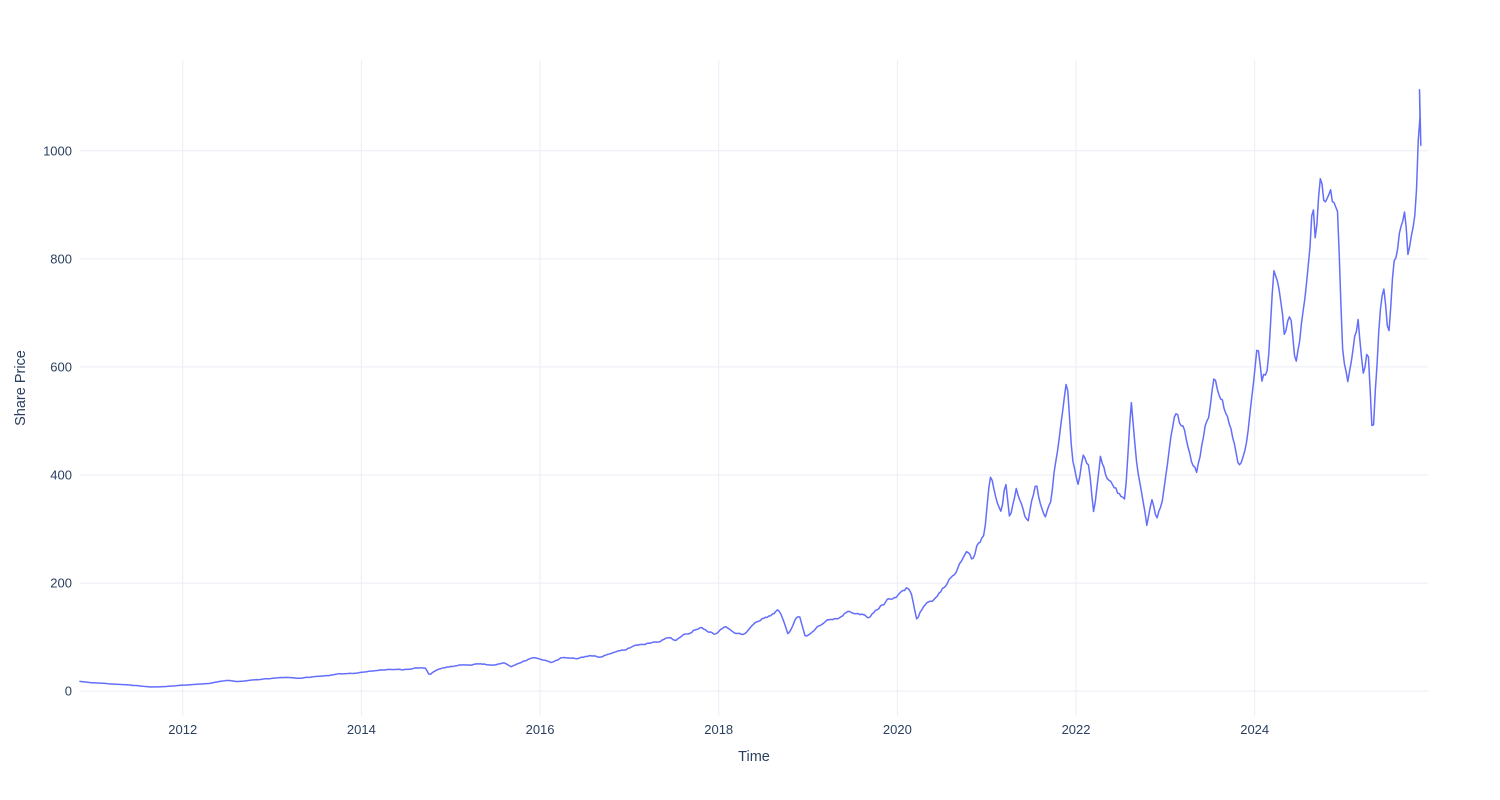  I want to click on y-tick-label: 400, so click(61, 475).